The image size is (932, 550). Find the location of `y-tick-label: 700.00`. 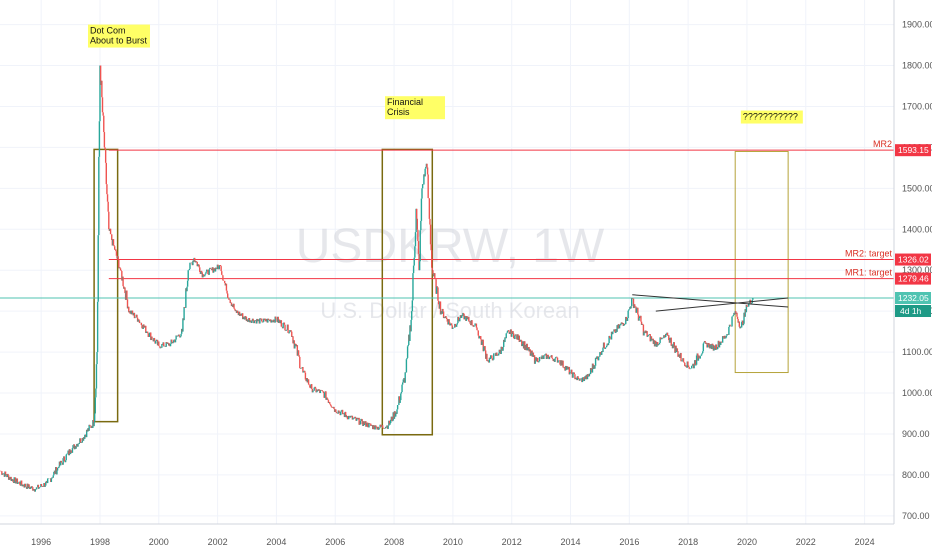

y-tick-label: 700.00 is located at coordinates (916, 516).